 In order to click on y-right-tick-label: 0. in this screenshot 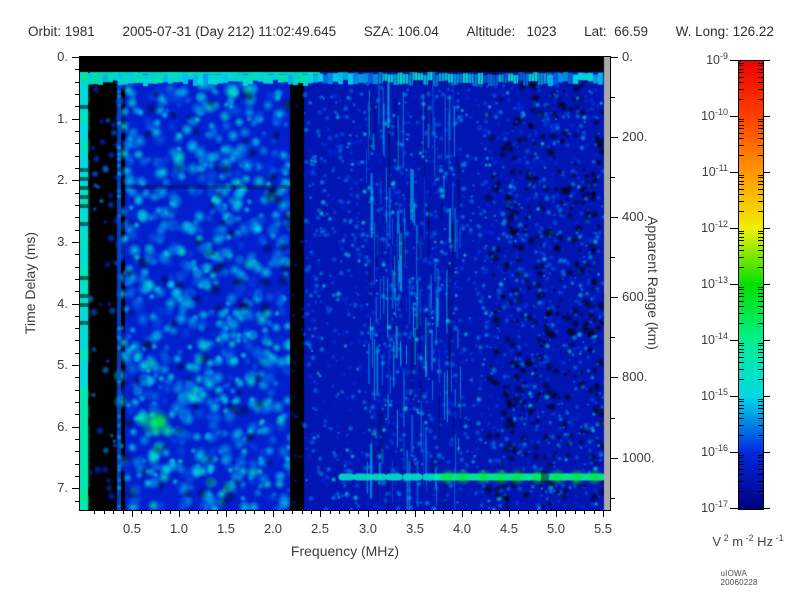, I will do `click(627, 56)`.